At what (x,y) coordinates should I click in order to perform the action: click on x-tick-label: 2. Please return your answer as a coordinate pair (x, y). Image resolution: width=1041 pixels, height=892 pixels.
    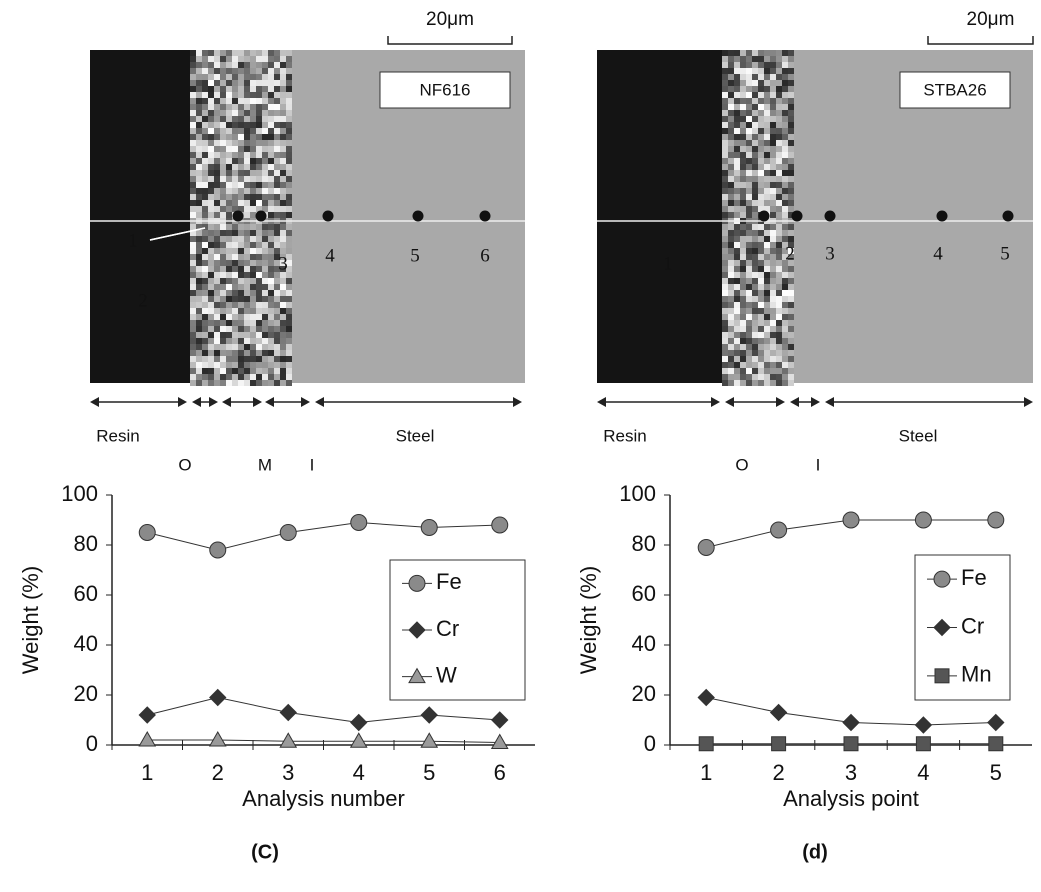
    Looking at the image, I should click on (218, 772).